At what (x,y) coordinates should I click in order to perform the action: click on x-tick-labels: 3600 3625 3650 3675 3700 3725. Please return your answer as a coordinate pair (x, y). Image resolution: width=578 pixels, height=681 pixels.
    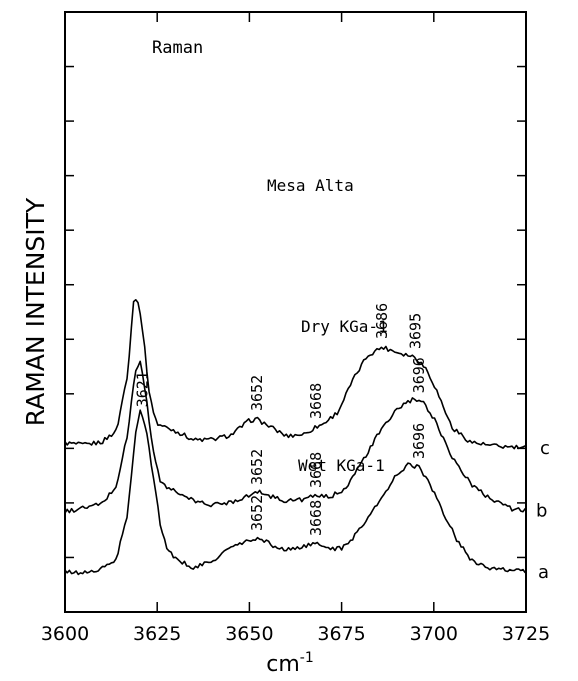
    Looking at the image, I should click on (295, 634).